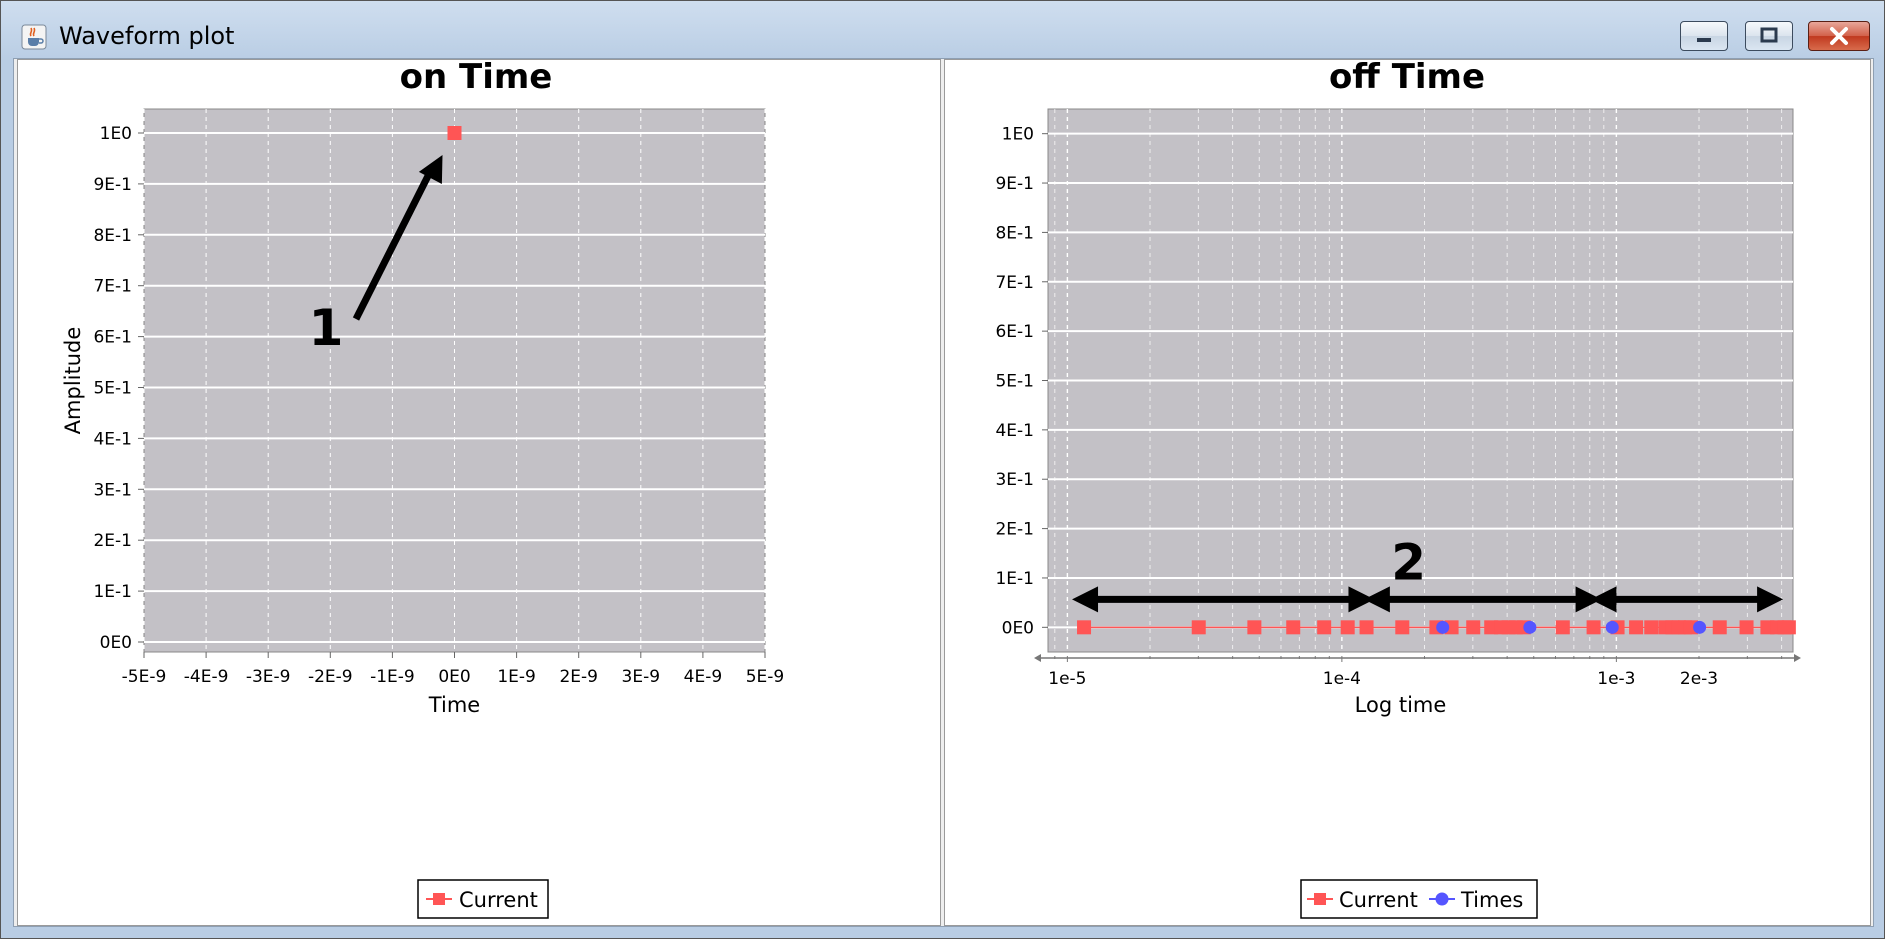 This screenshot has width=1885, height=939. Describe the element at coordinates (703, 677) in the screenshot. I see `x-tick-label: 4E-9` at that location.